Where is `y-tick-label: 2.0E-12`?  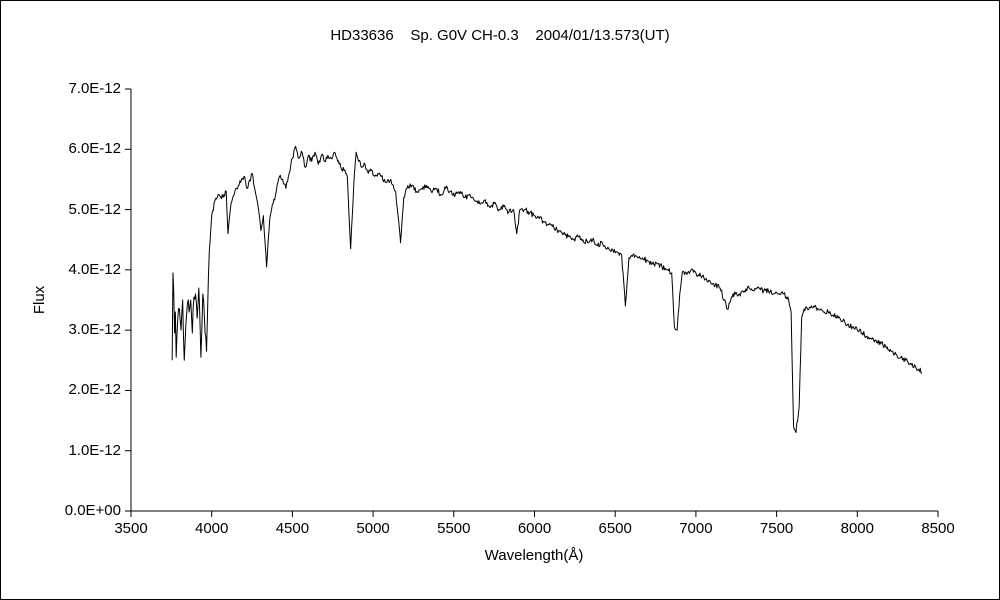 y-tick-label: 2.0E-12 is located at coordinates (94, 390).